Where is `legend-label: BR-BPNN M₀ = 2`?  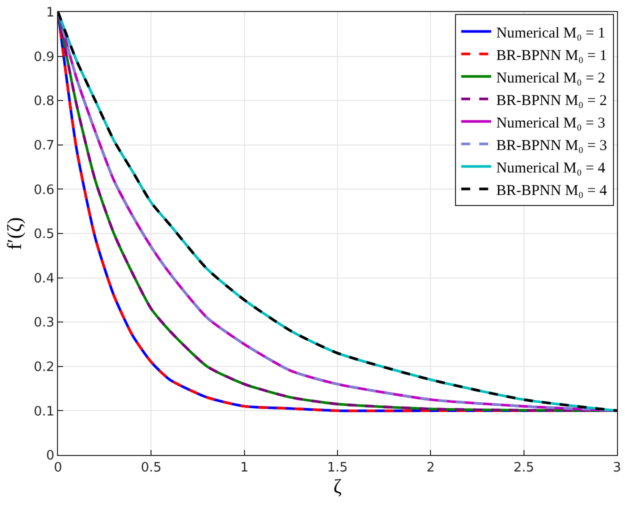
legend-label: BR-BPNN M₀ = 2 is located at coordinates (551, 100).